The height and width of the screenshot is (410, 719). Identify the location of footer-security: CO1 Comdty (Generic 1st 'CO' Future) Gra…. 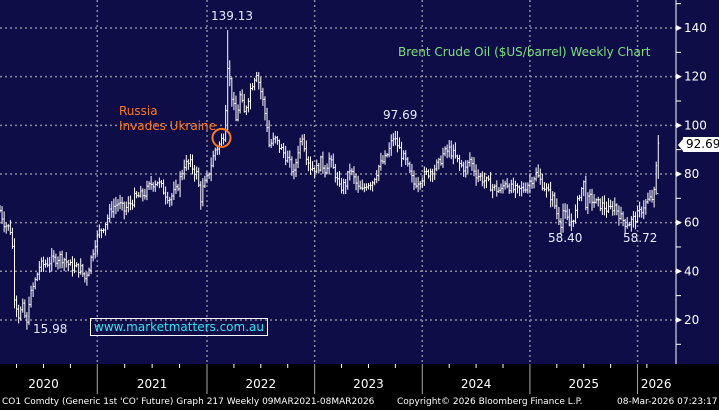
(188, 402).